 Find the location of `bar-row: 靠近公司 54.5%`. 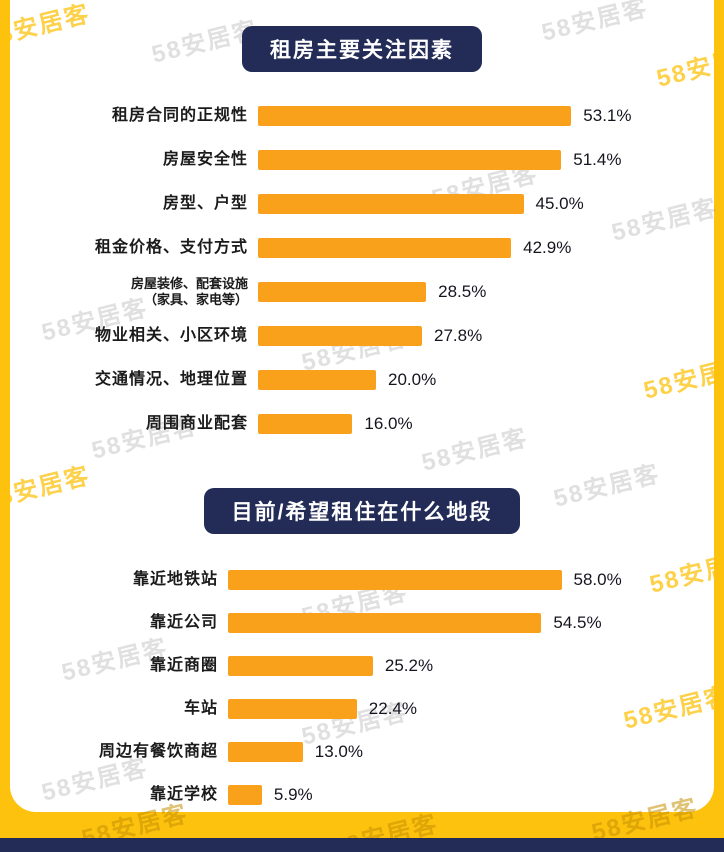

bar-row: 靠近公司 54.5% is located at coordinates (362, 622).